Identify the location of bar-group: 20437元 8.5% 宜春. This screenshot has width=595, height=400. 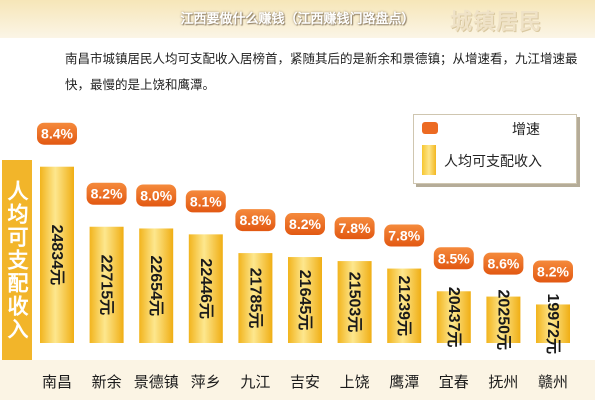
(453, 319).